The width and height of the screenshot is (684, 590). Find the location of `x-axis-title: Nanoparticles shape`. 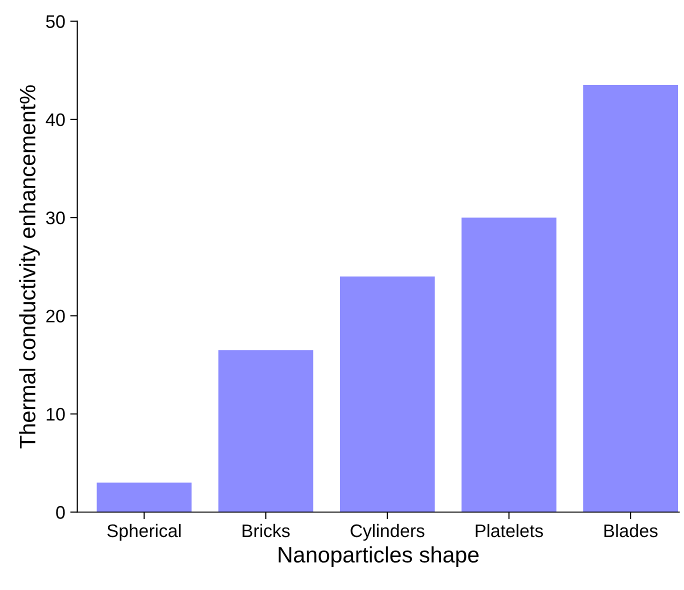

x-axis-title: Nanoparticles shape is located at coordinates (378, 557).